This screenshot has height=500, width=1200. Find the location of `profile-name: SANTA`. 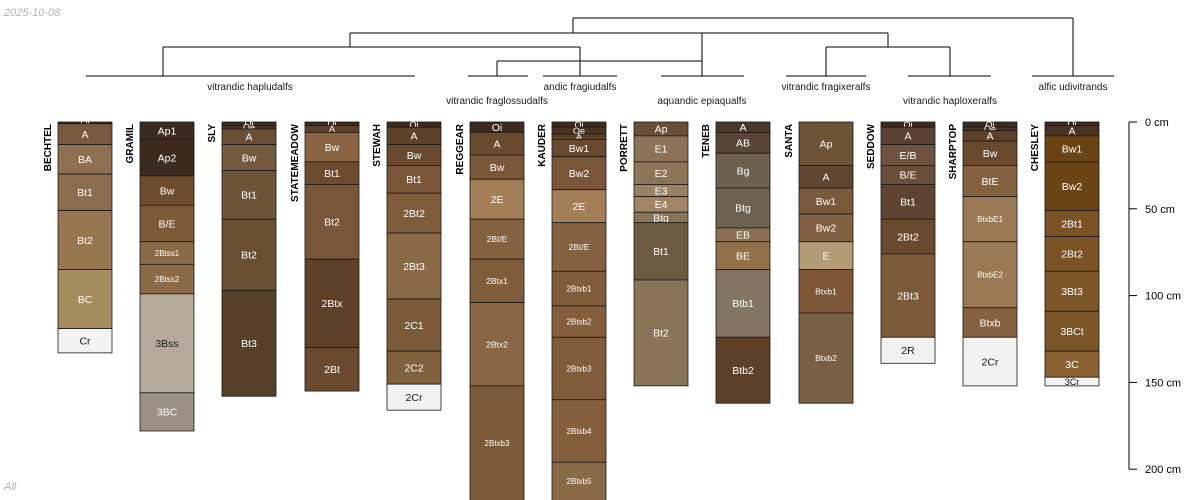

profile-name: SANTA is located at coordinates (789, 141).